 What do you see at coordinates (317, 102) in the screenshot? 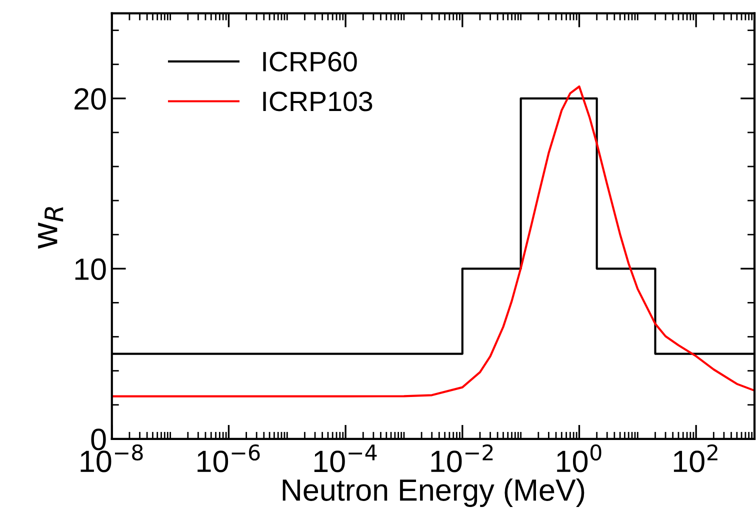
I see `legend-label: ICRP103` at bounding box center [317, 102].